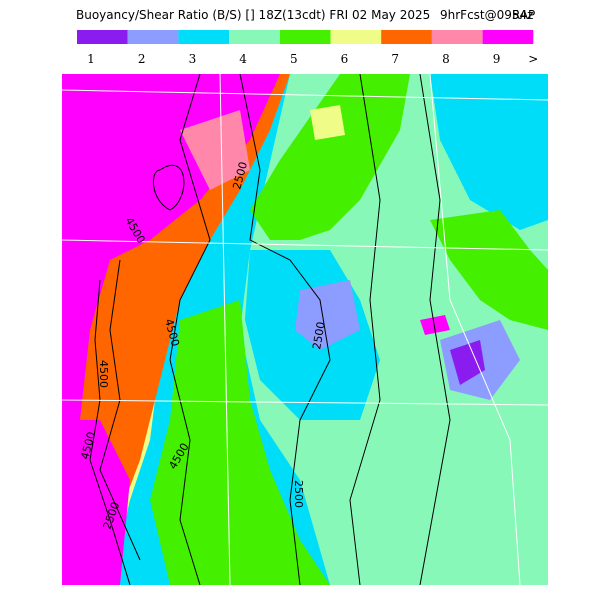 The width and height of the screenshot is (611, 615). Describe the element at coordinates (96, 502) in the screenshot. I see `field-9b` at that location.